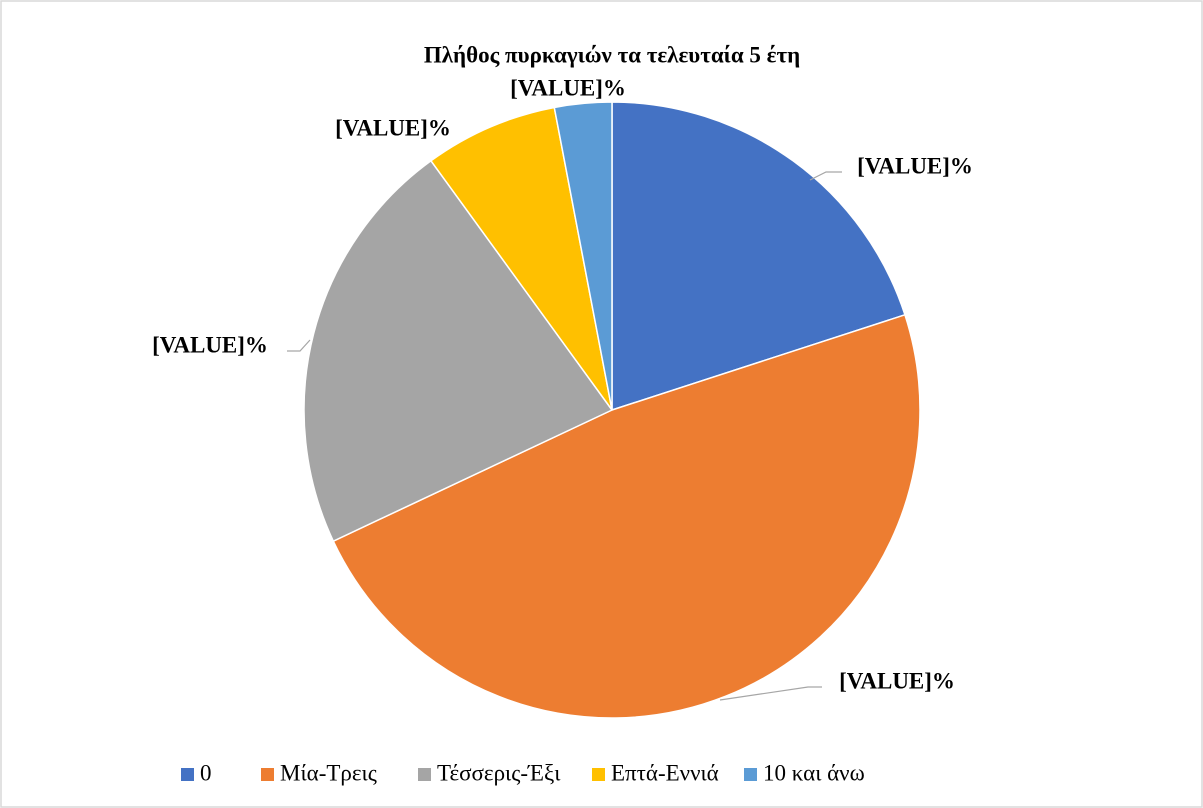 Image resolution: width=1203 pixels, height=808 pixels. What do you see at coordinates (499, 772) in the screenshot?
I see `legend-label: Τέσσερις-Έξι` at bounding box center [499, 772].